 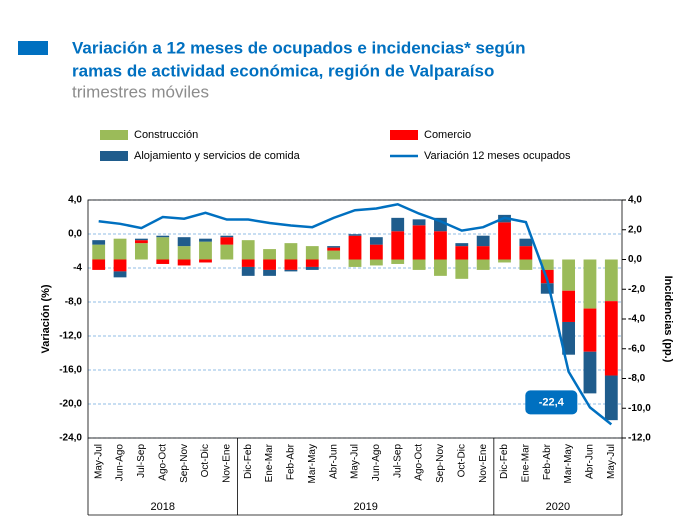 What do you see at coordinates (312, 463) in the screenshot?
I see `x-tick-label: Mar-May` at bounding box center [312, 463].